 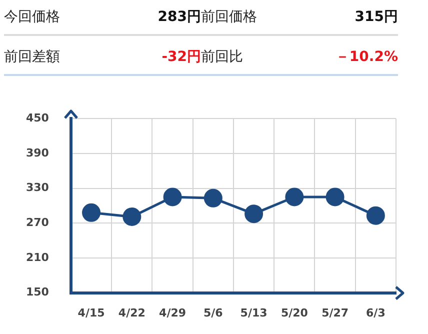 I want to click on y-tick-label: 330, so click(x=38, y=187).